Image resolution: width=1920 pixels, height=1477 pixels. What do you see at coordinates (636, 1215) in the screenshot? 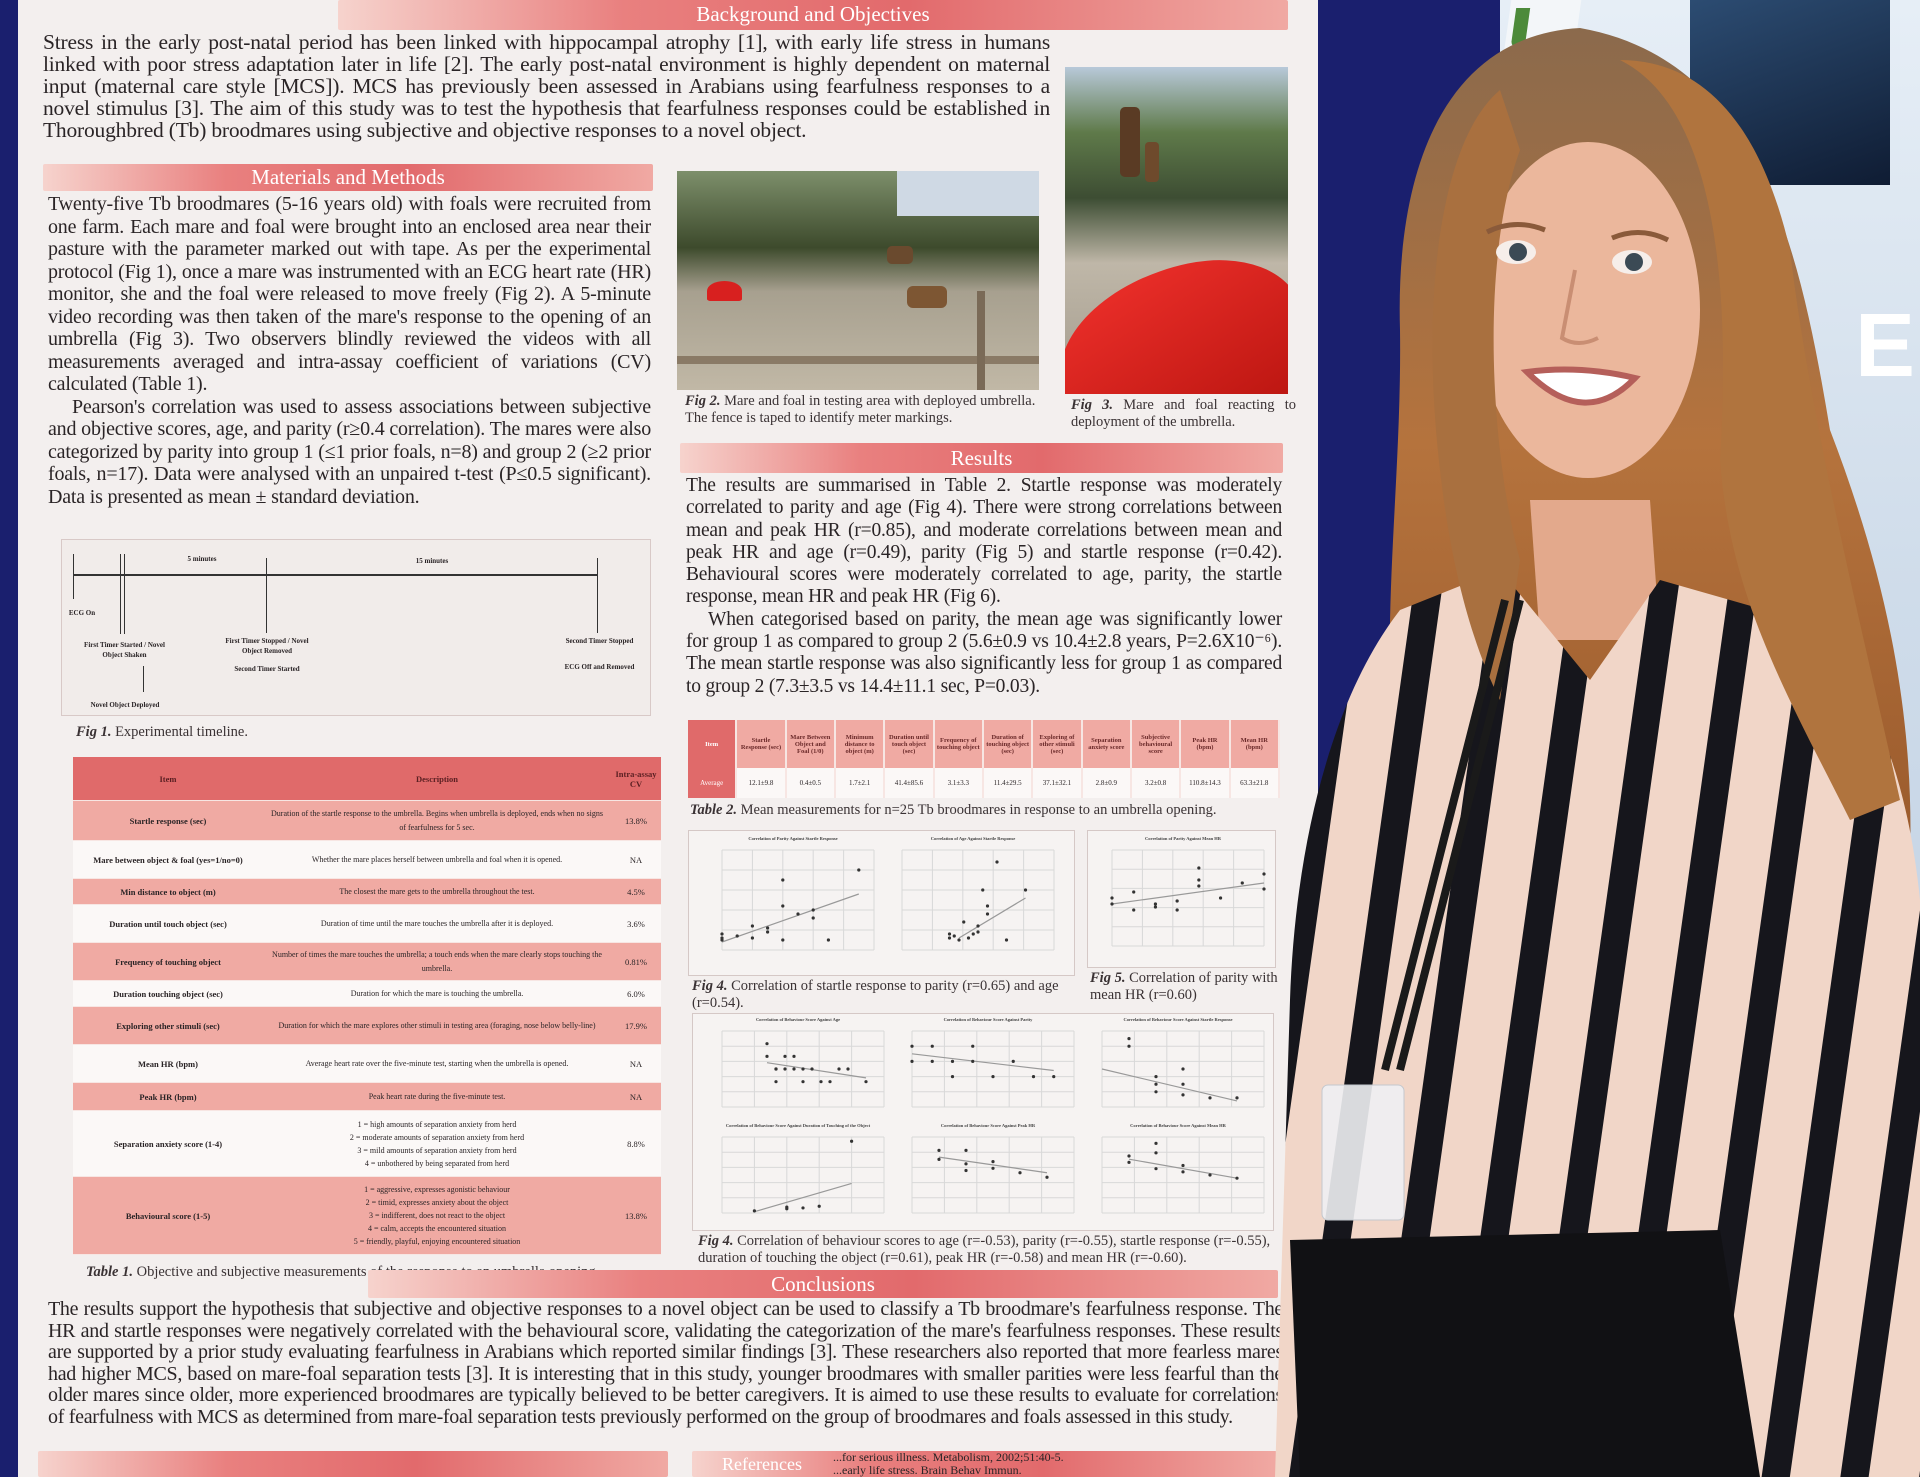
I see `cv-cell: 13.8%` at bounding box center [636, 1215].